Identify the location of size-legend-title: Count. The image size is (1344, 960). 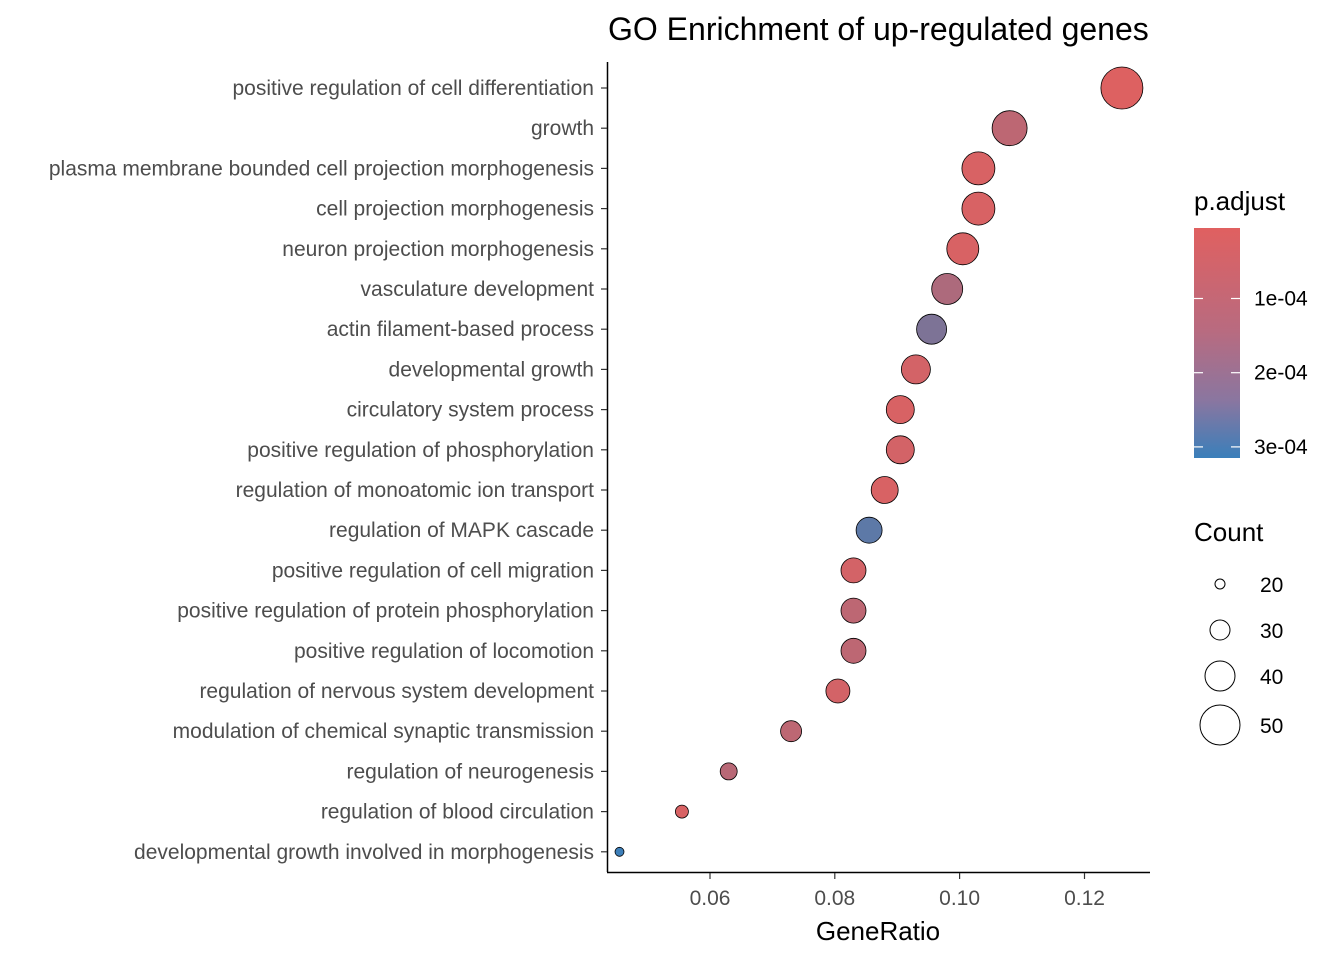
(1229, 532).